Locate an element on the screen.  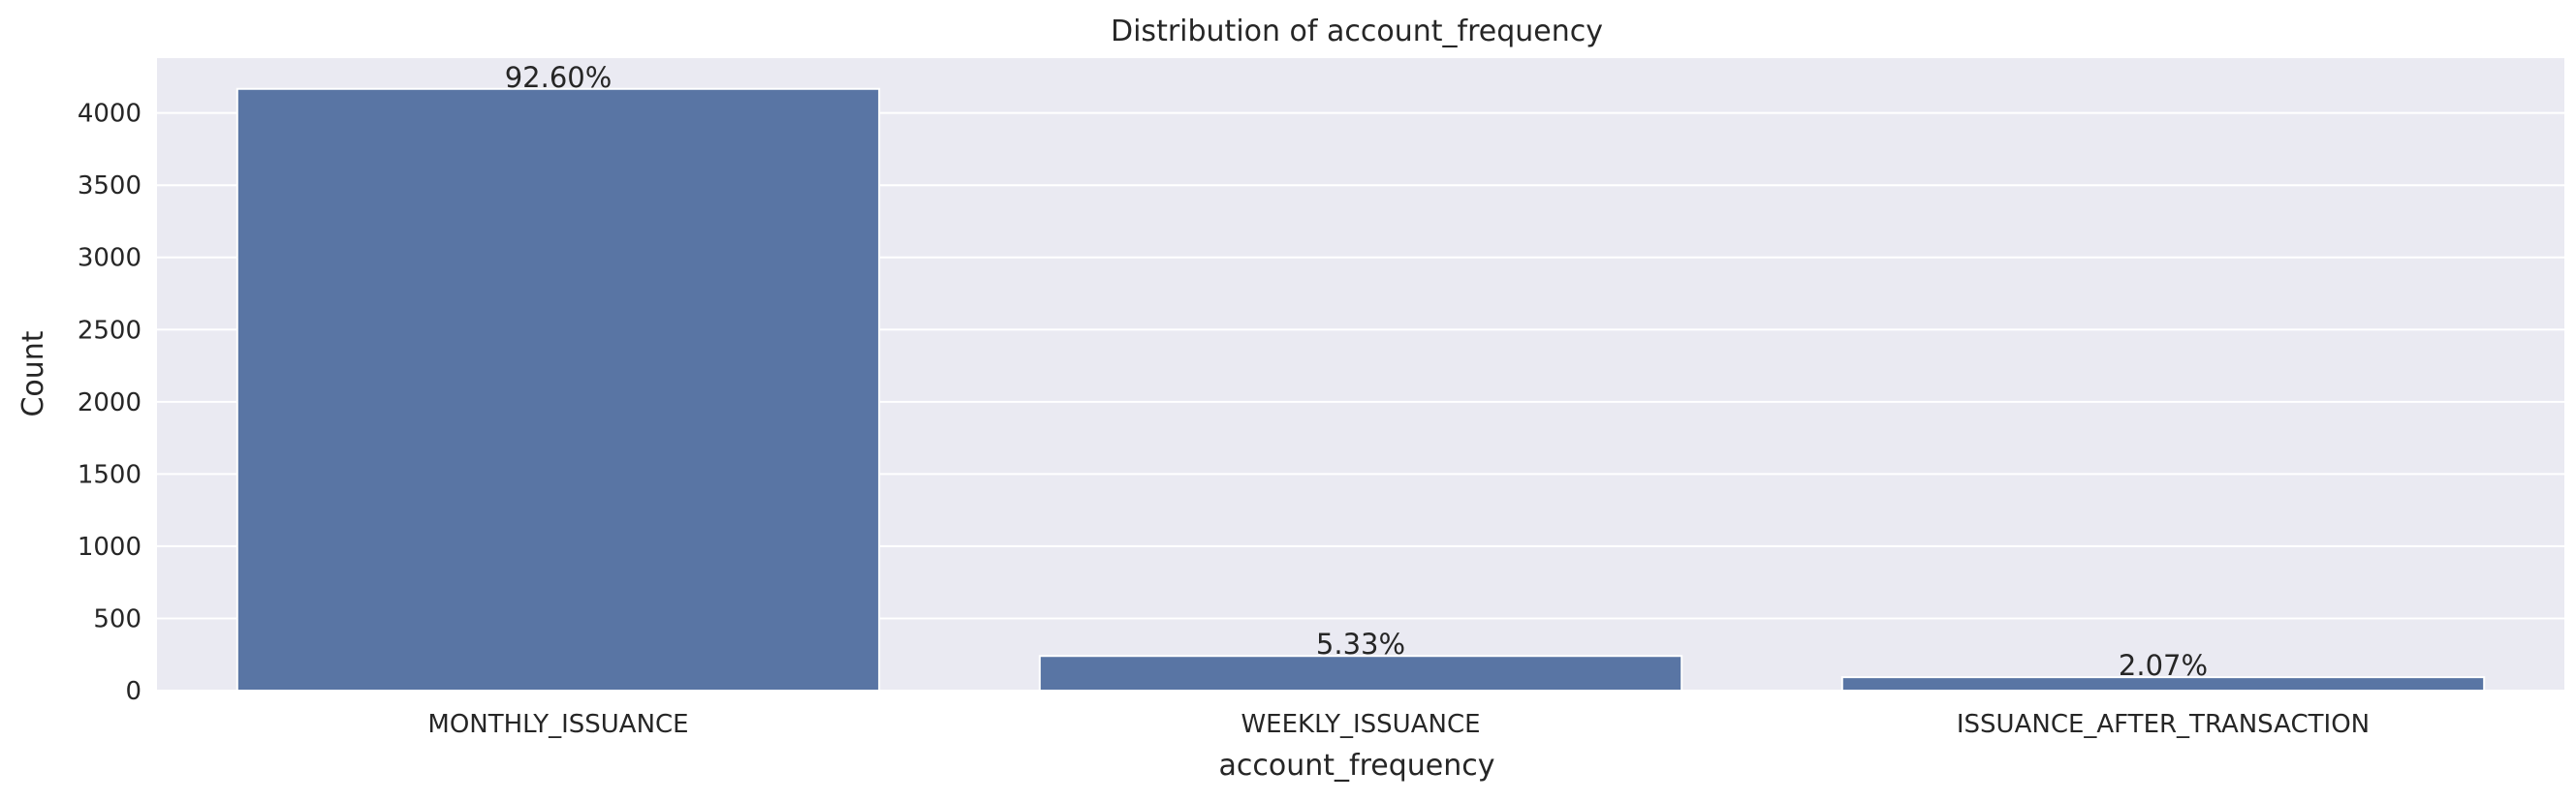
data-label: 2.07% is located at coordinates (2163, 665).